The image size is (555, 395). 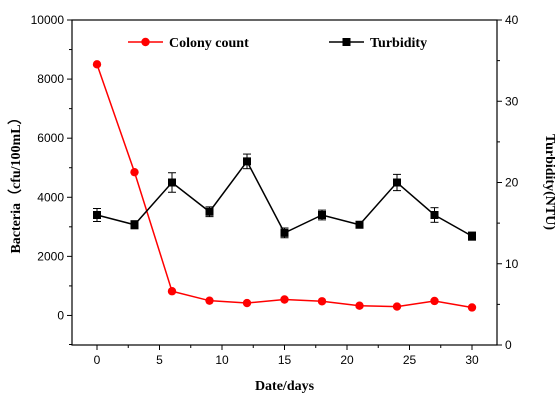 I want to click on y2-tick-label: 20, so click(x=512, y=183).